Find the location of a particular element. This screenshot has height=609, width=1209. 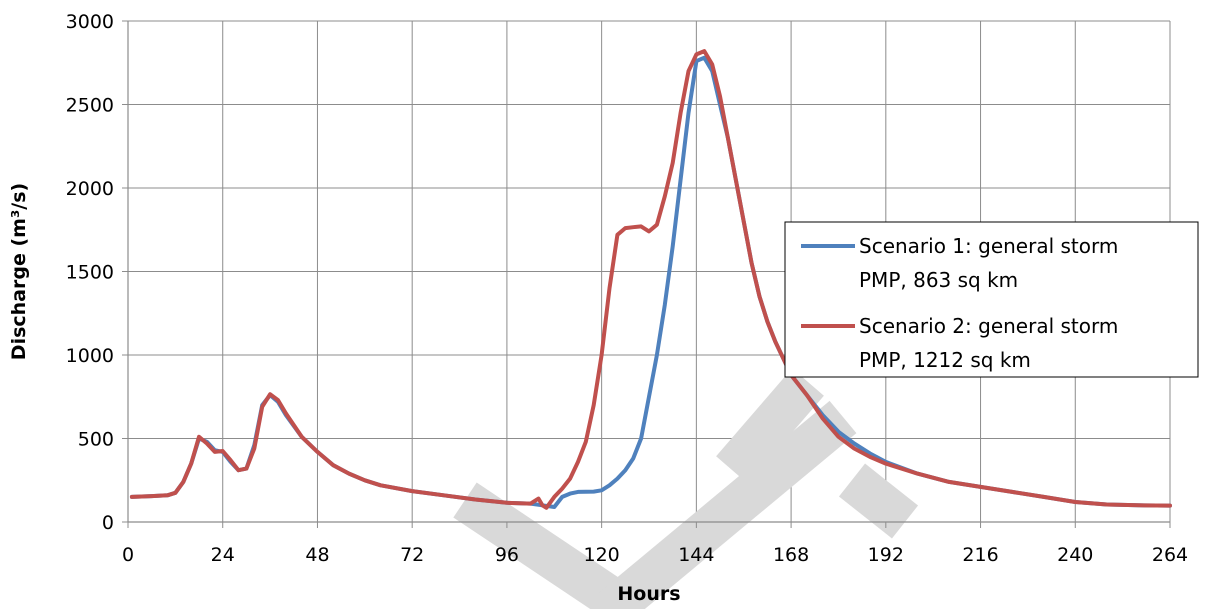

legend-label-1: Scenario 1: general storm PMP, 863 sq km is located at coordinates (988, 263).